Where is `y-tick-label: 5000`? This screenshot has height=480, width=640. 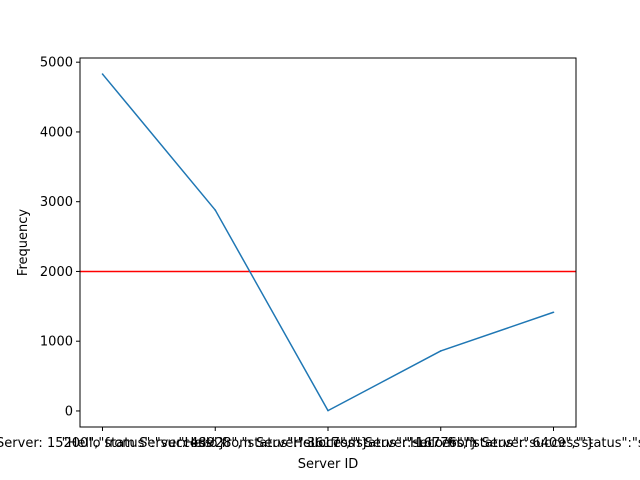
y-tick-label: 5000 is located at coordinates (56, 63).